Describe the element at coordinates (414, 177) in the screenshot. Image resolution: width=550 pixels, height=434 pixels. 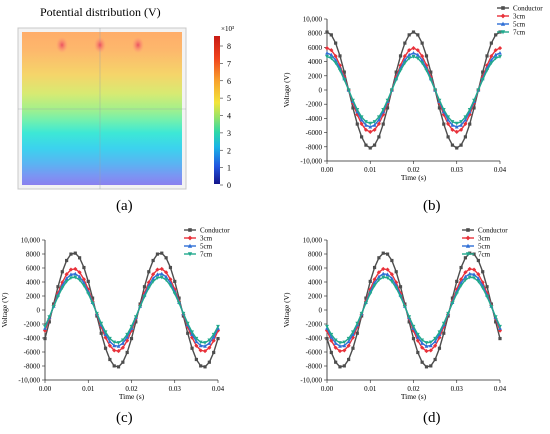
I see `x-axis-label: Time (s)` at that location.